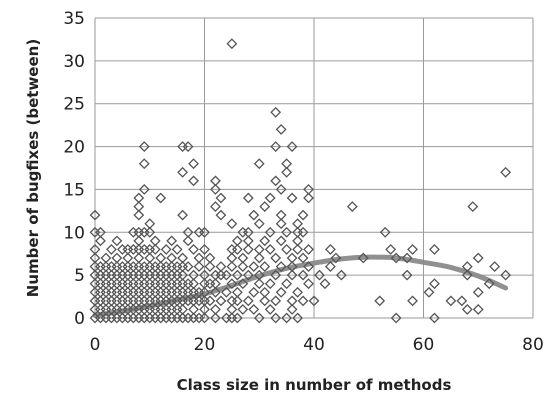 Image resolution: width=553 pixels, height=401 pixels. Describe the element at coordinates (314, 385) in the screenshot. I see `x-axis-title: Class size in number of methods` at that location.